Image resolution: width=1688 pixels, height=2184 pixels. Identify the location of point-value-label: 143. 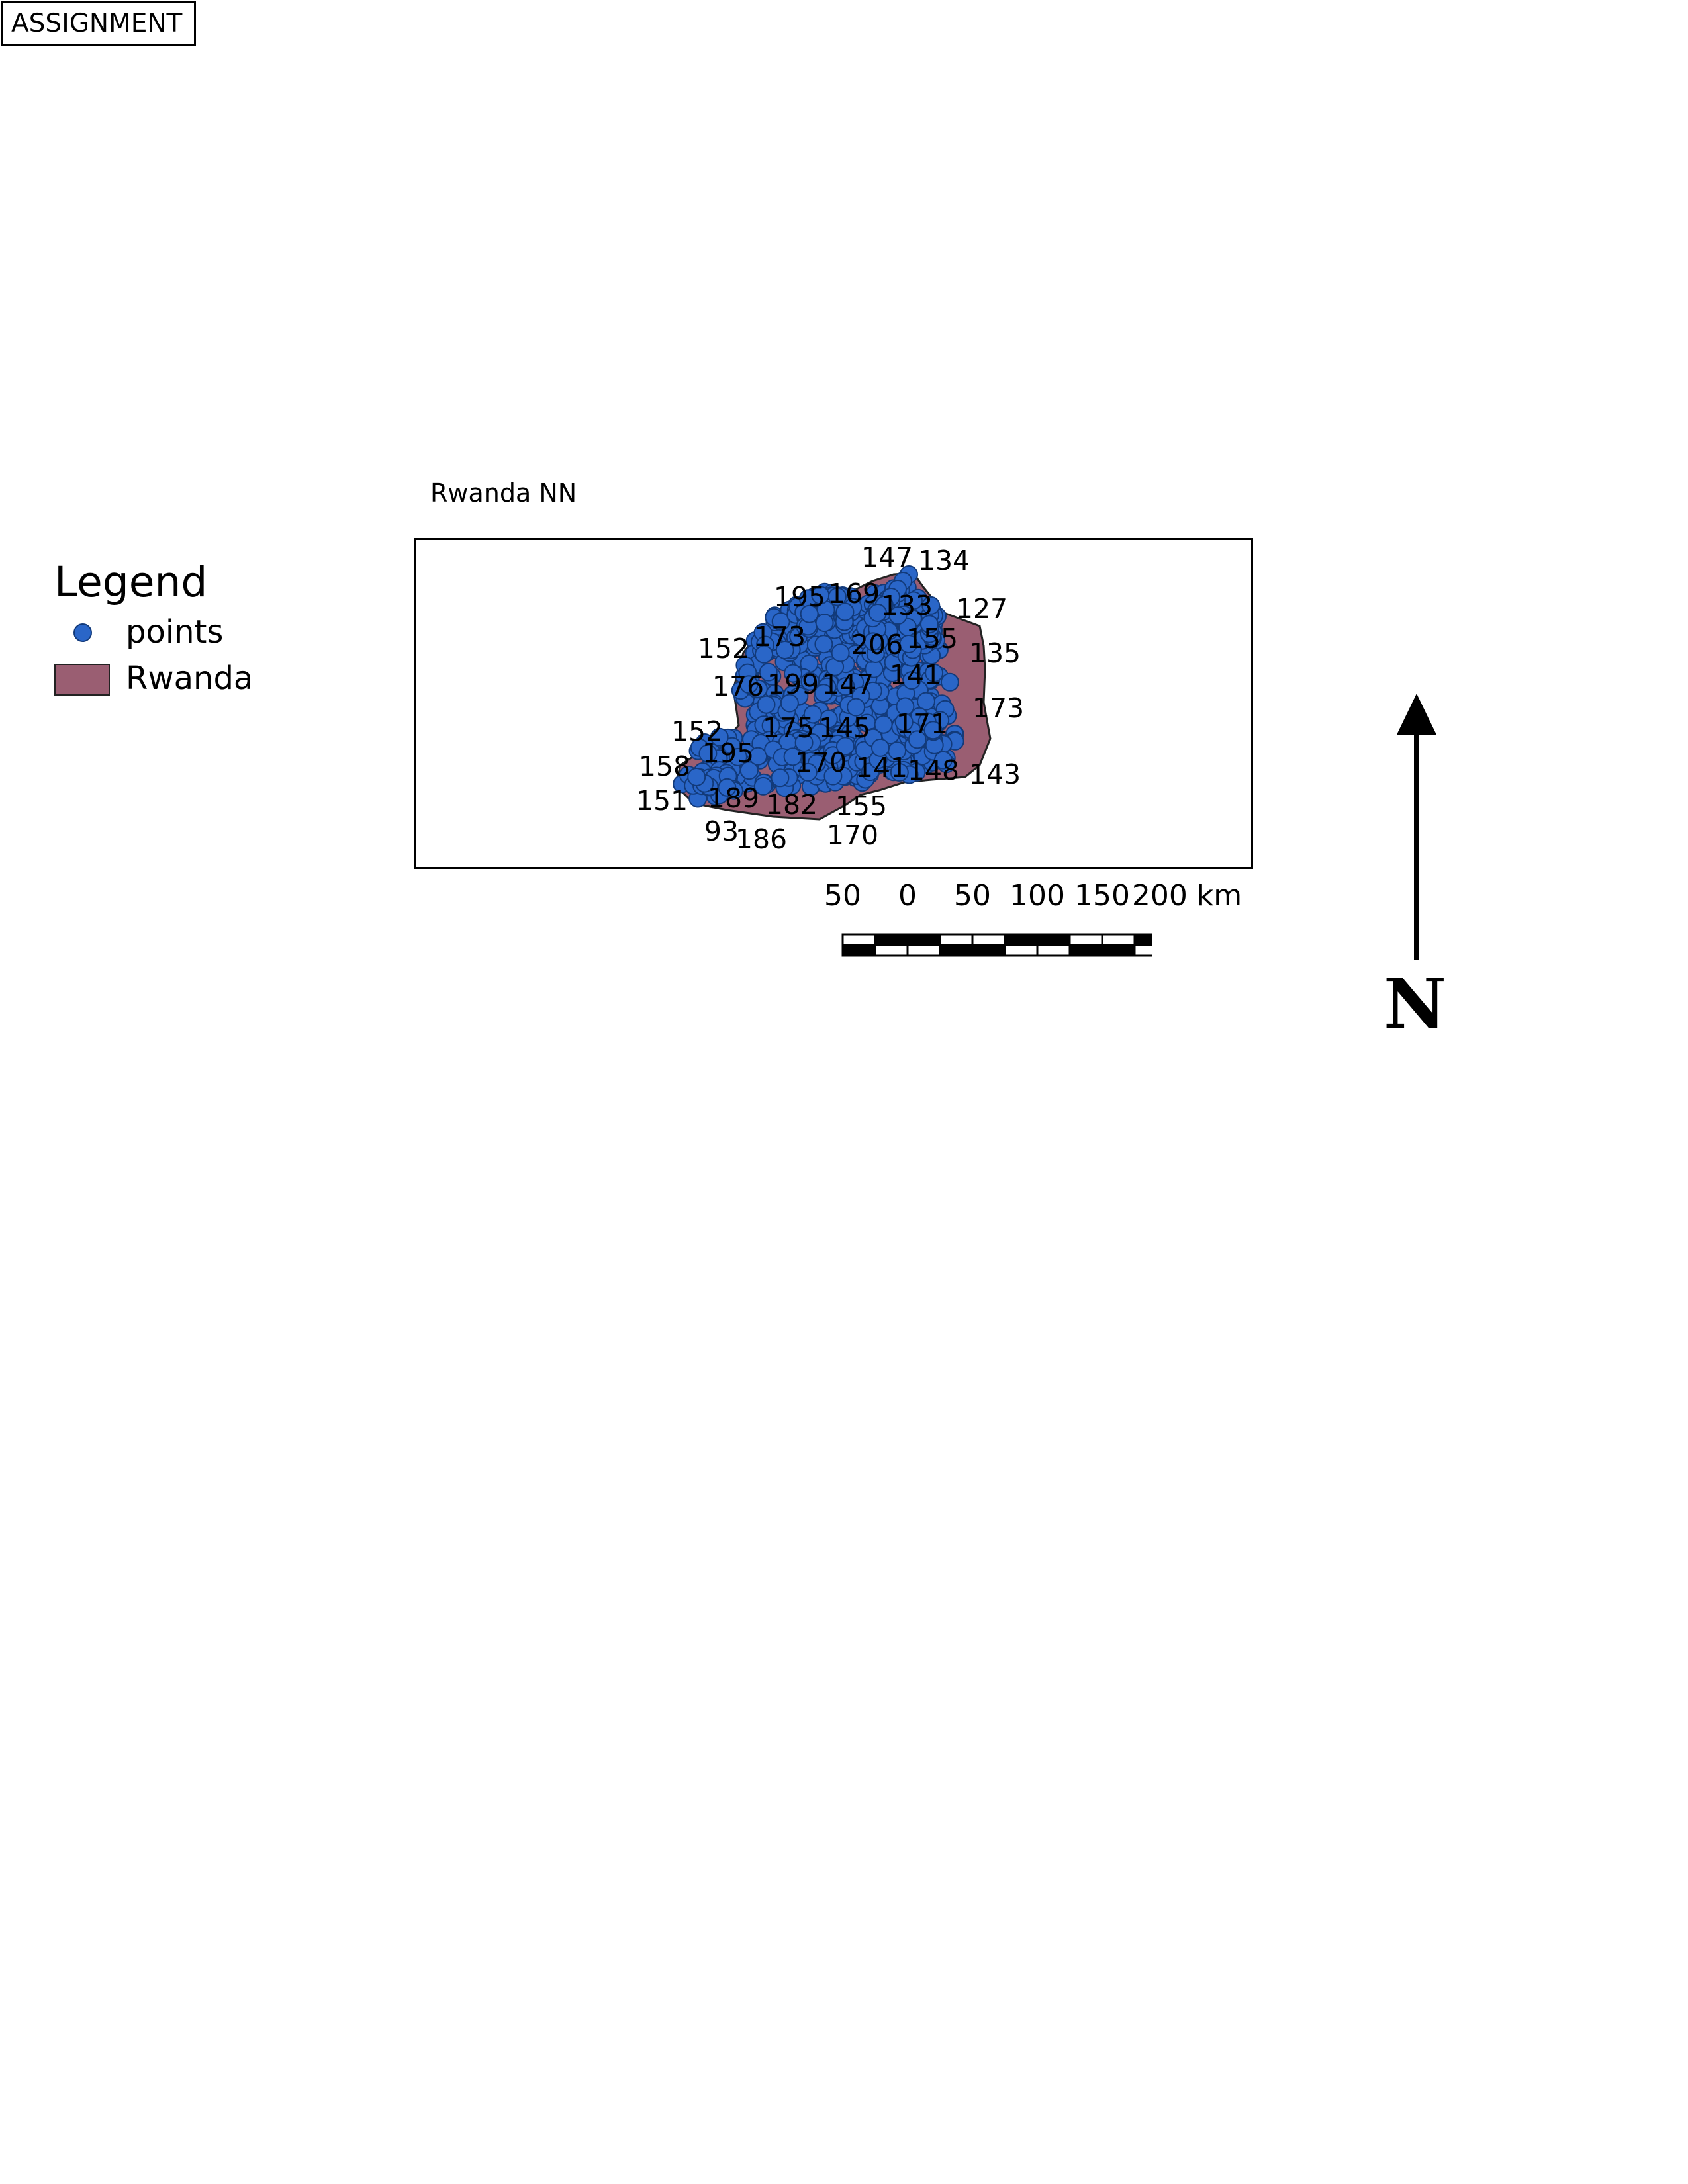
(995, 774).